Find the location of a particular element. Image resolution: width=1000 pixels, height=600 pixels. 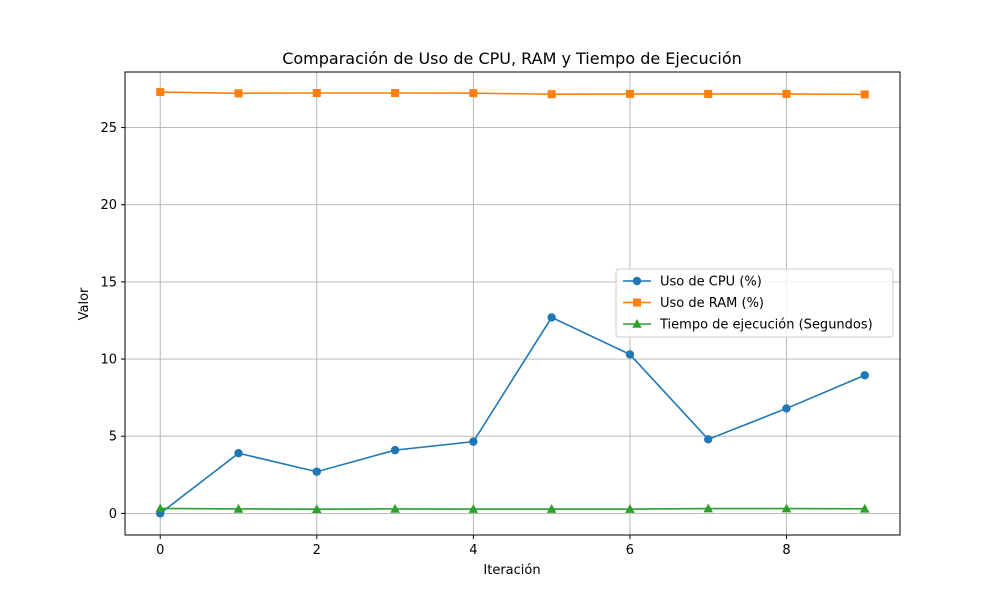

y-tick-label: 20 is located at coordinates (108, 205).